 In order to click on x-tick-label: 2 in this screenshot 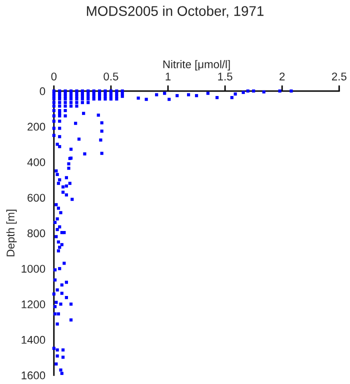, I will do `click(282, 76)`.